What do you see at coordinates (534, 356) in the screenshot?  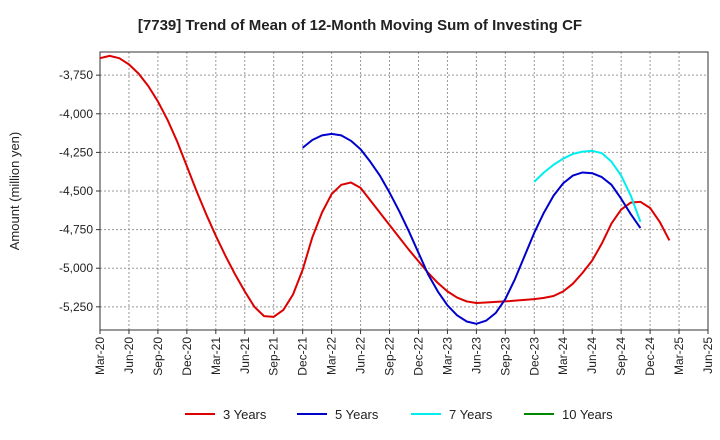 I see `x-tick-label: Dec-23` at bounding box center [534, 356].